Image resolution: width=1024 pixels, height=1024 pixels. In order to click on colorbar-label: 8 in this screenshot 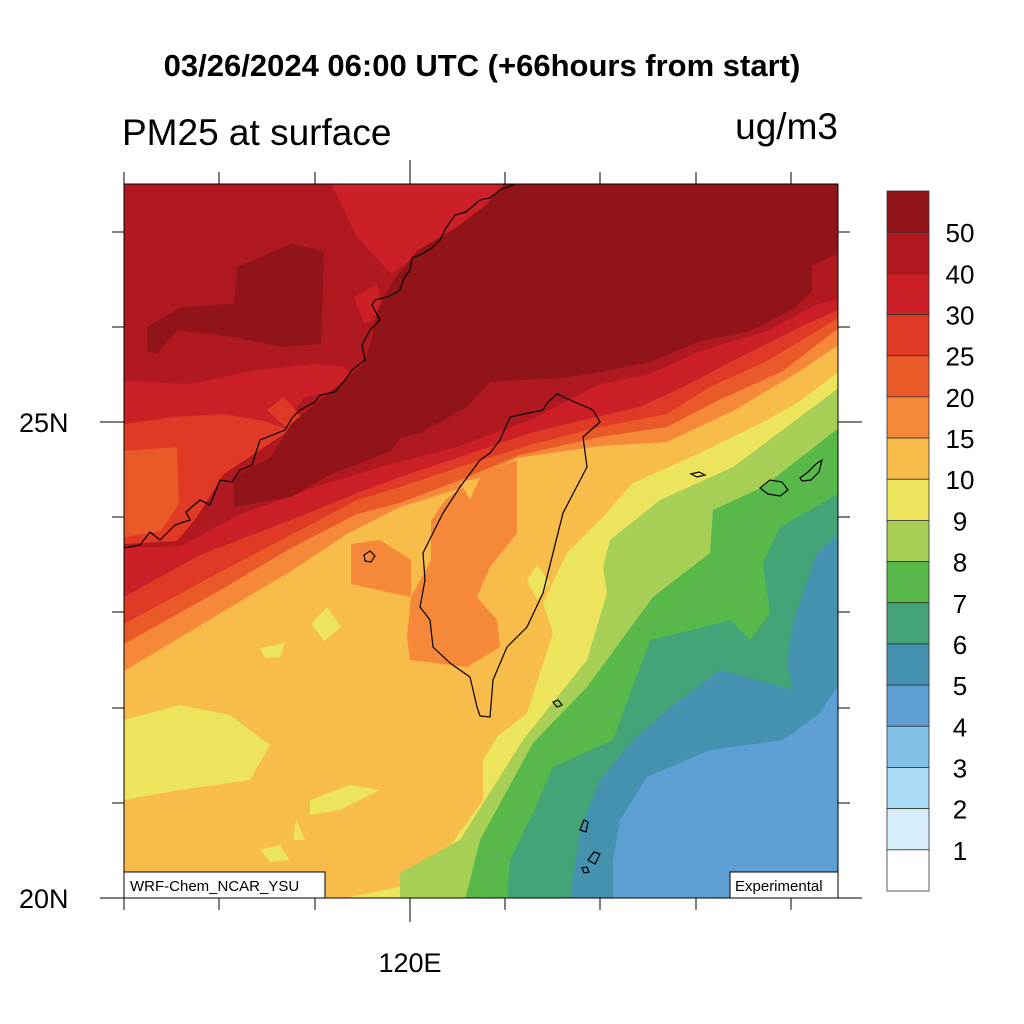, I will do `click(960, 563)`.